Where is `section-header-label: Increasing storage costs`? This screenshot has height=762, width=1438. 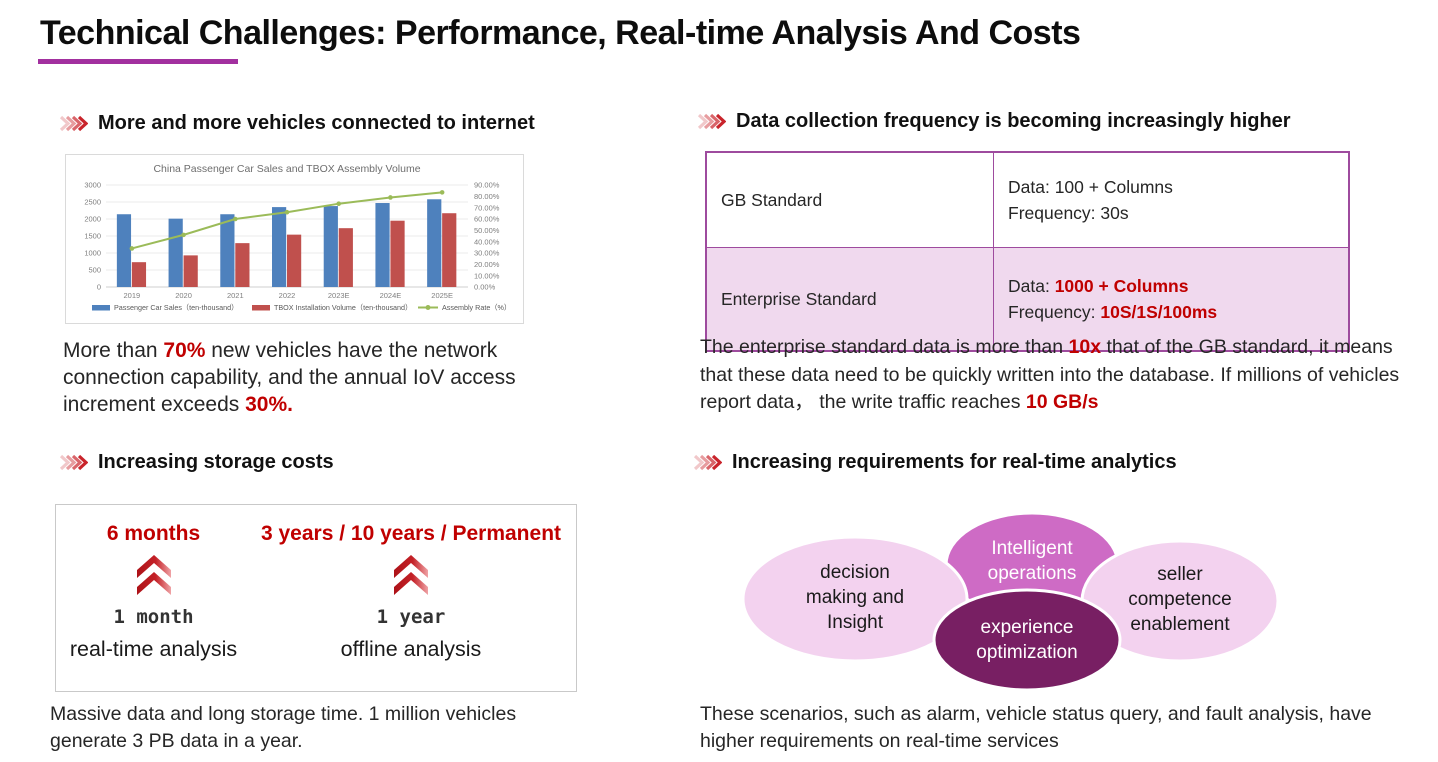
section-header-label: Increasing storage costs is located at coordinates (216, 462).